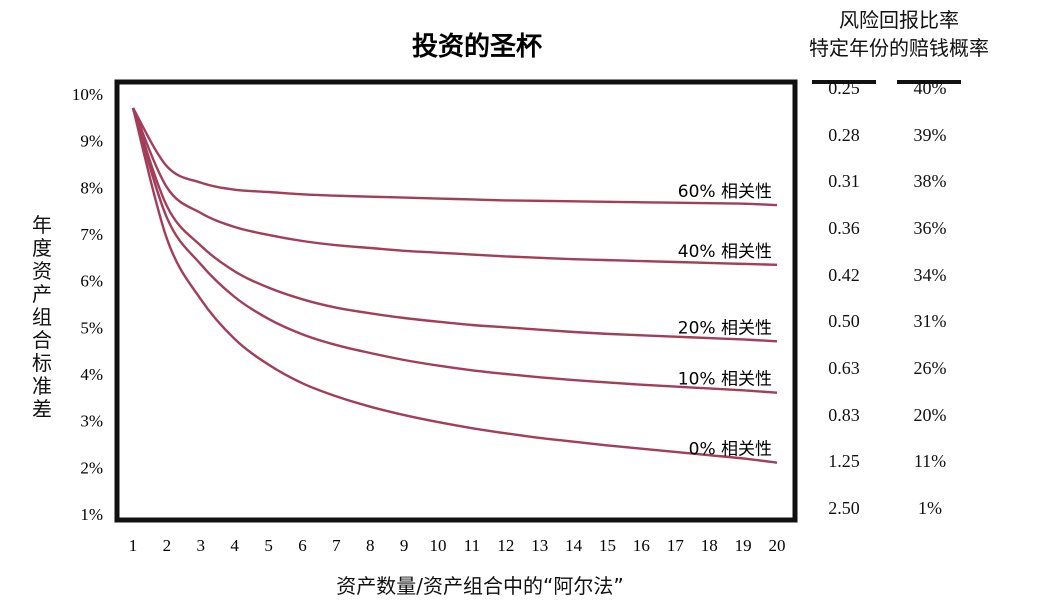 The height and width of the screenshot is (603, 1041). What do you see at coordinates (930, 228) in the screenshot?
I see `loss-probability: 36%` at bounding box center [930, 228].